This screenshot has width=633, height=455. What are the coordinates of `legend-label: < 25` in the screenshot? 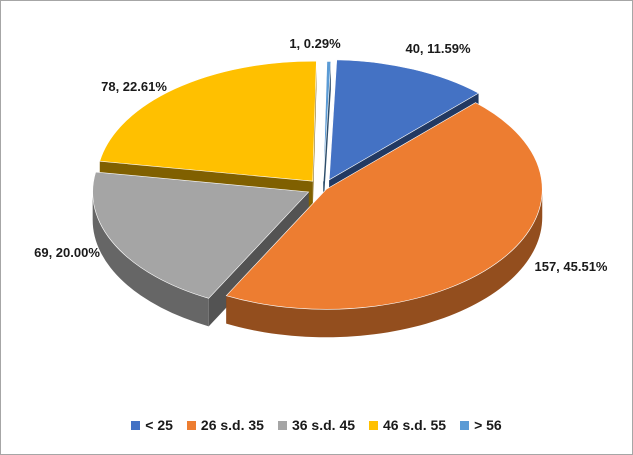 It's located at (159, 425).